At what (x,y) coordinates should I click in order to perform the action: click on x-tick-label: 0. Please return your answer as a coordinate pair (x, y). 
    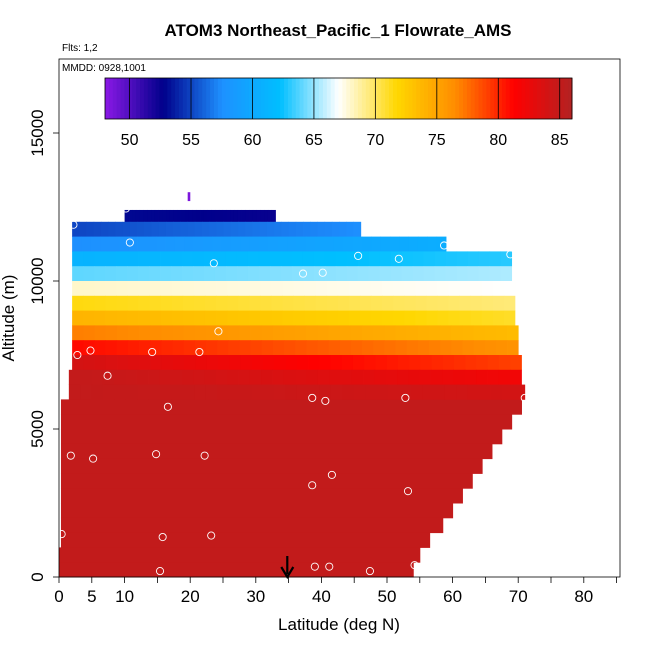
    Looking at the image, I should click on (58, 596).